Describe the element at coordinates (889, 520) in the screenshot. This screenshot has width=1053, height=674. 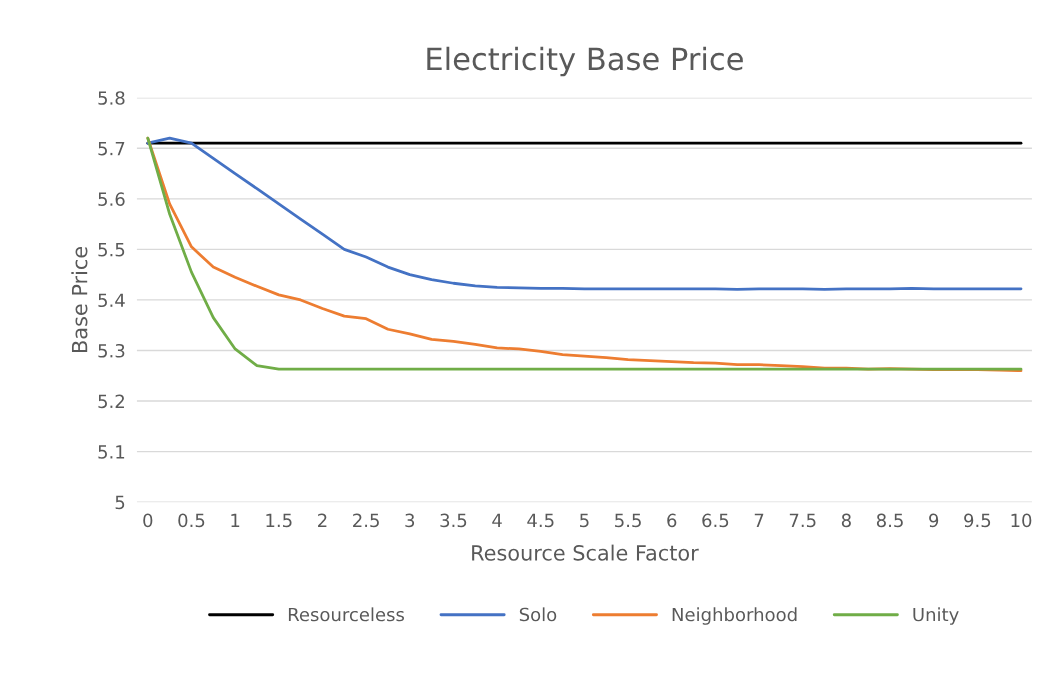
I see `x-tick-label: 8.5` at that location.